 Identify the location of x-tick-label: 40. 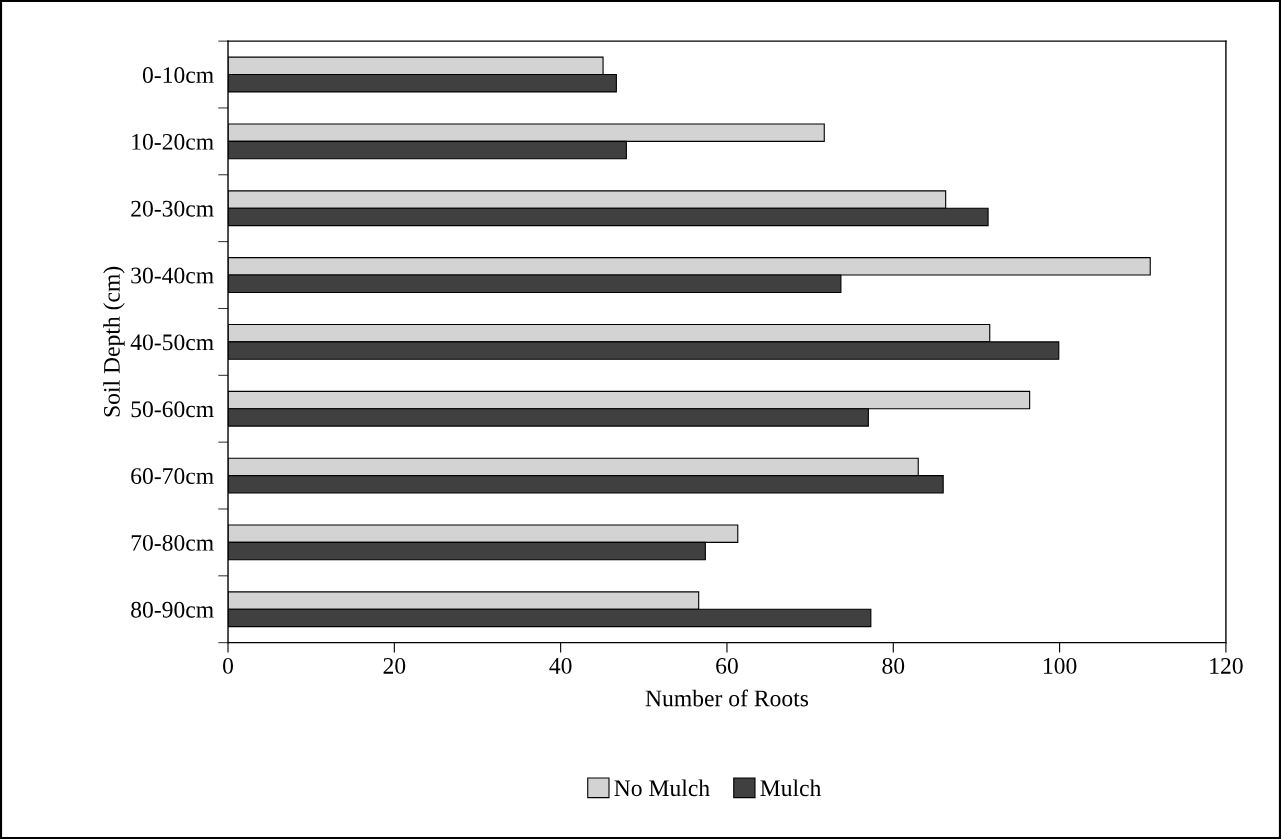
(560, 665).